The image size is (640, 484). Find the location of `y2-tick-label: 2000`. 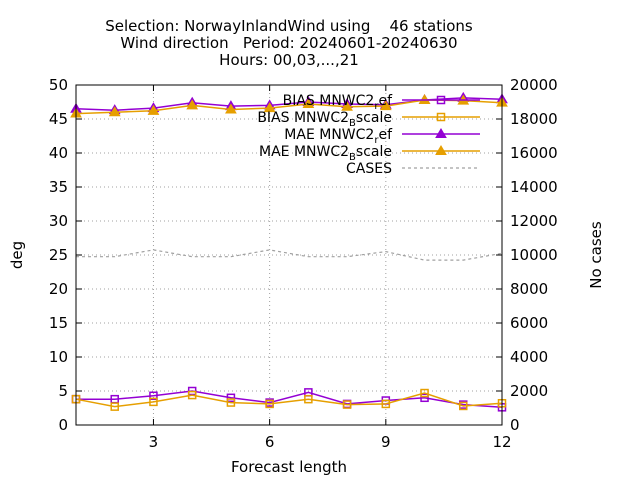

y2-tick-label: 2000 is located at coordinates (529, 391).